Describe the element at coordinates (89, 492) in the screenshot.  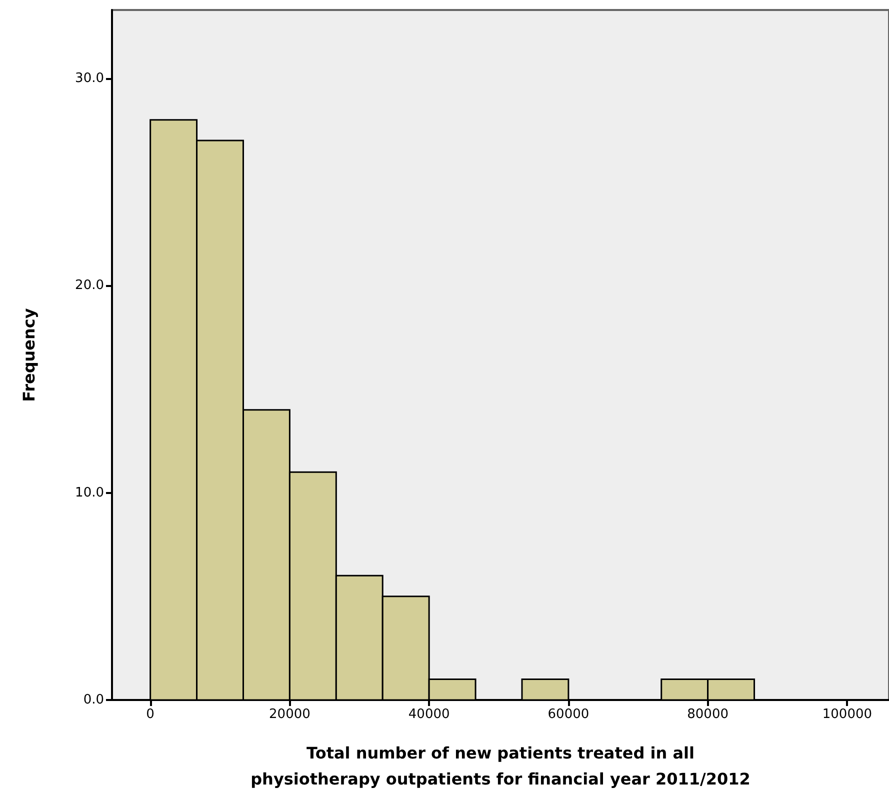
I see `y-tick-label: 10.0` at that location.